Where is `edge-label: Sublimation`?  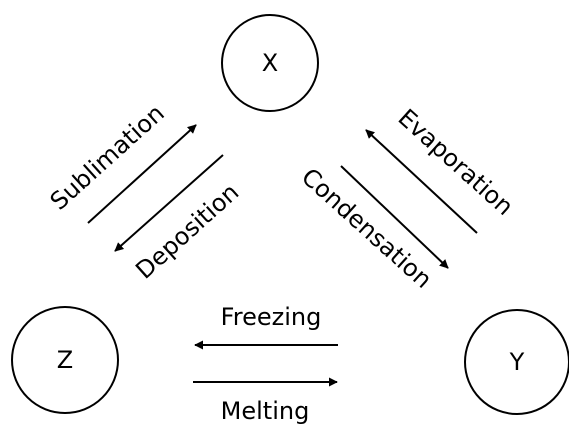
edge-label: Sublimation is located at coordinates (107, 157).